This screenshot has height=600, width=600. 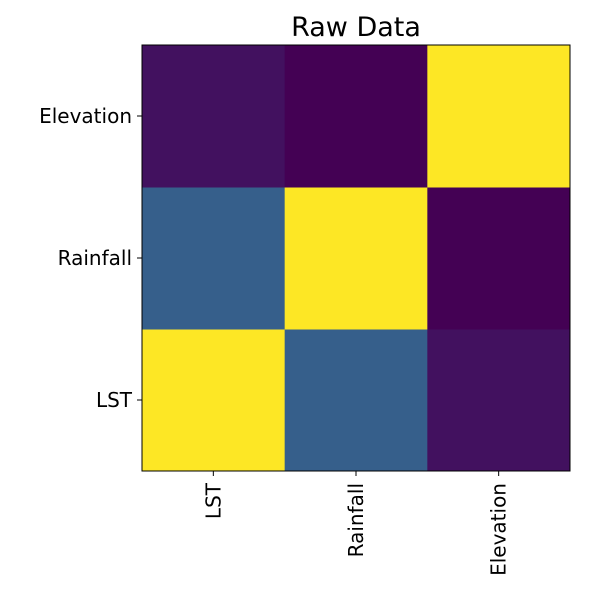 What do you see at coordinates (499, 116) in the screenshot?
I see `heatmap-cell-elevation-elevation` at bounding box center [499, 116].